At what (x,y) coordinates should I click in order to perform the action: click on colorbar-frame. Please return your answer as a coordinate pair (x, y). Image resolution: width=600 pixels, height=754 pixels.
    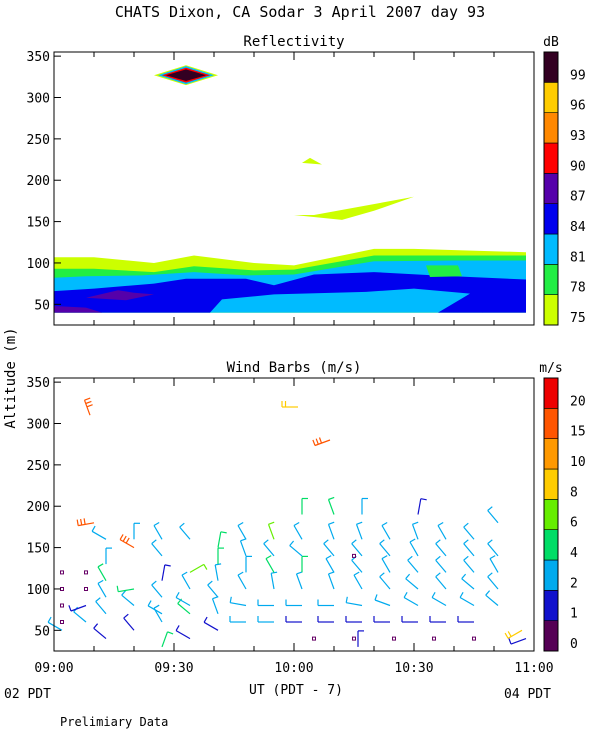
    Looking at the image, I should click on (551, 514).